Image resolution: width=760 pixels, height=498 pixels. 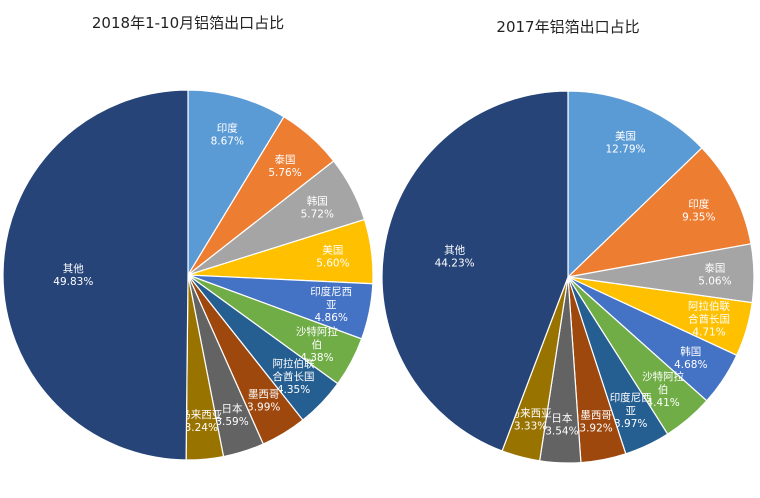 I want to click on slice-value-label: 5.76%, so click(x=284, y=173).